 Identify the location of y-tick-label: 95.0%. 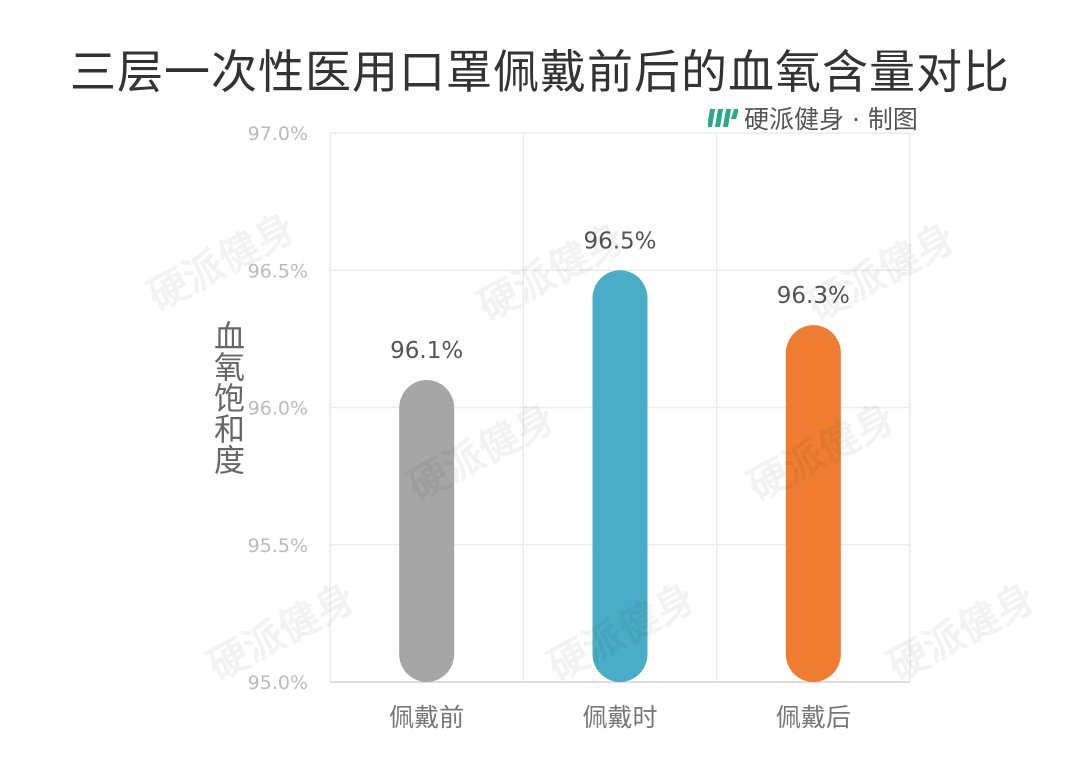
(278, 683).